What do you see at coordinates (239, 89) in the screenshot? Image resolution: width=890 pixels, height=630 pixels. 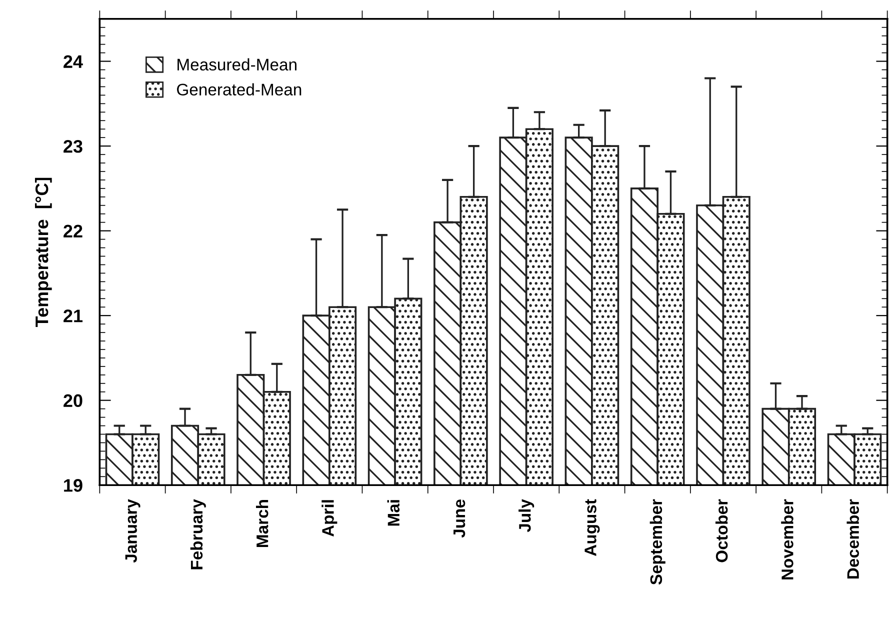 I see `legend-label: Generated-Mean` at bounding box center [239, 89].